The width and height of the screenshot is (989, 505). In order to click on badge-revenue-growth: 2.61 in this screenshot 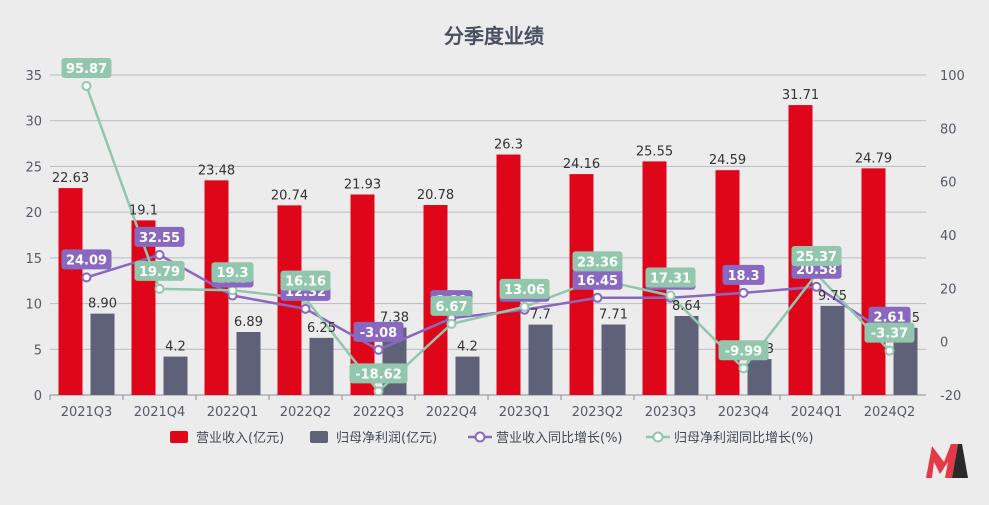, I will do `click(889, 316)`.